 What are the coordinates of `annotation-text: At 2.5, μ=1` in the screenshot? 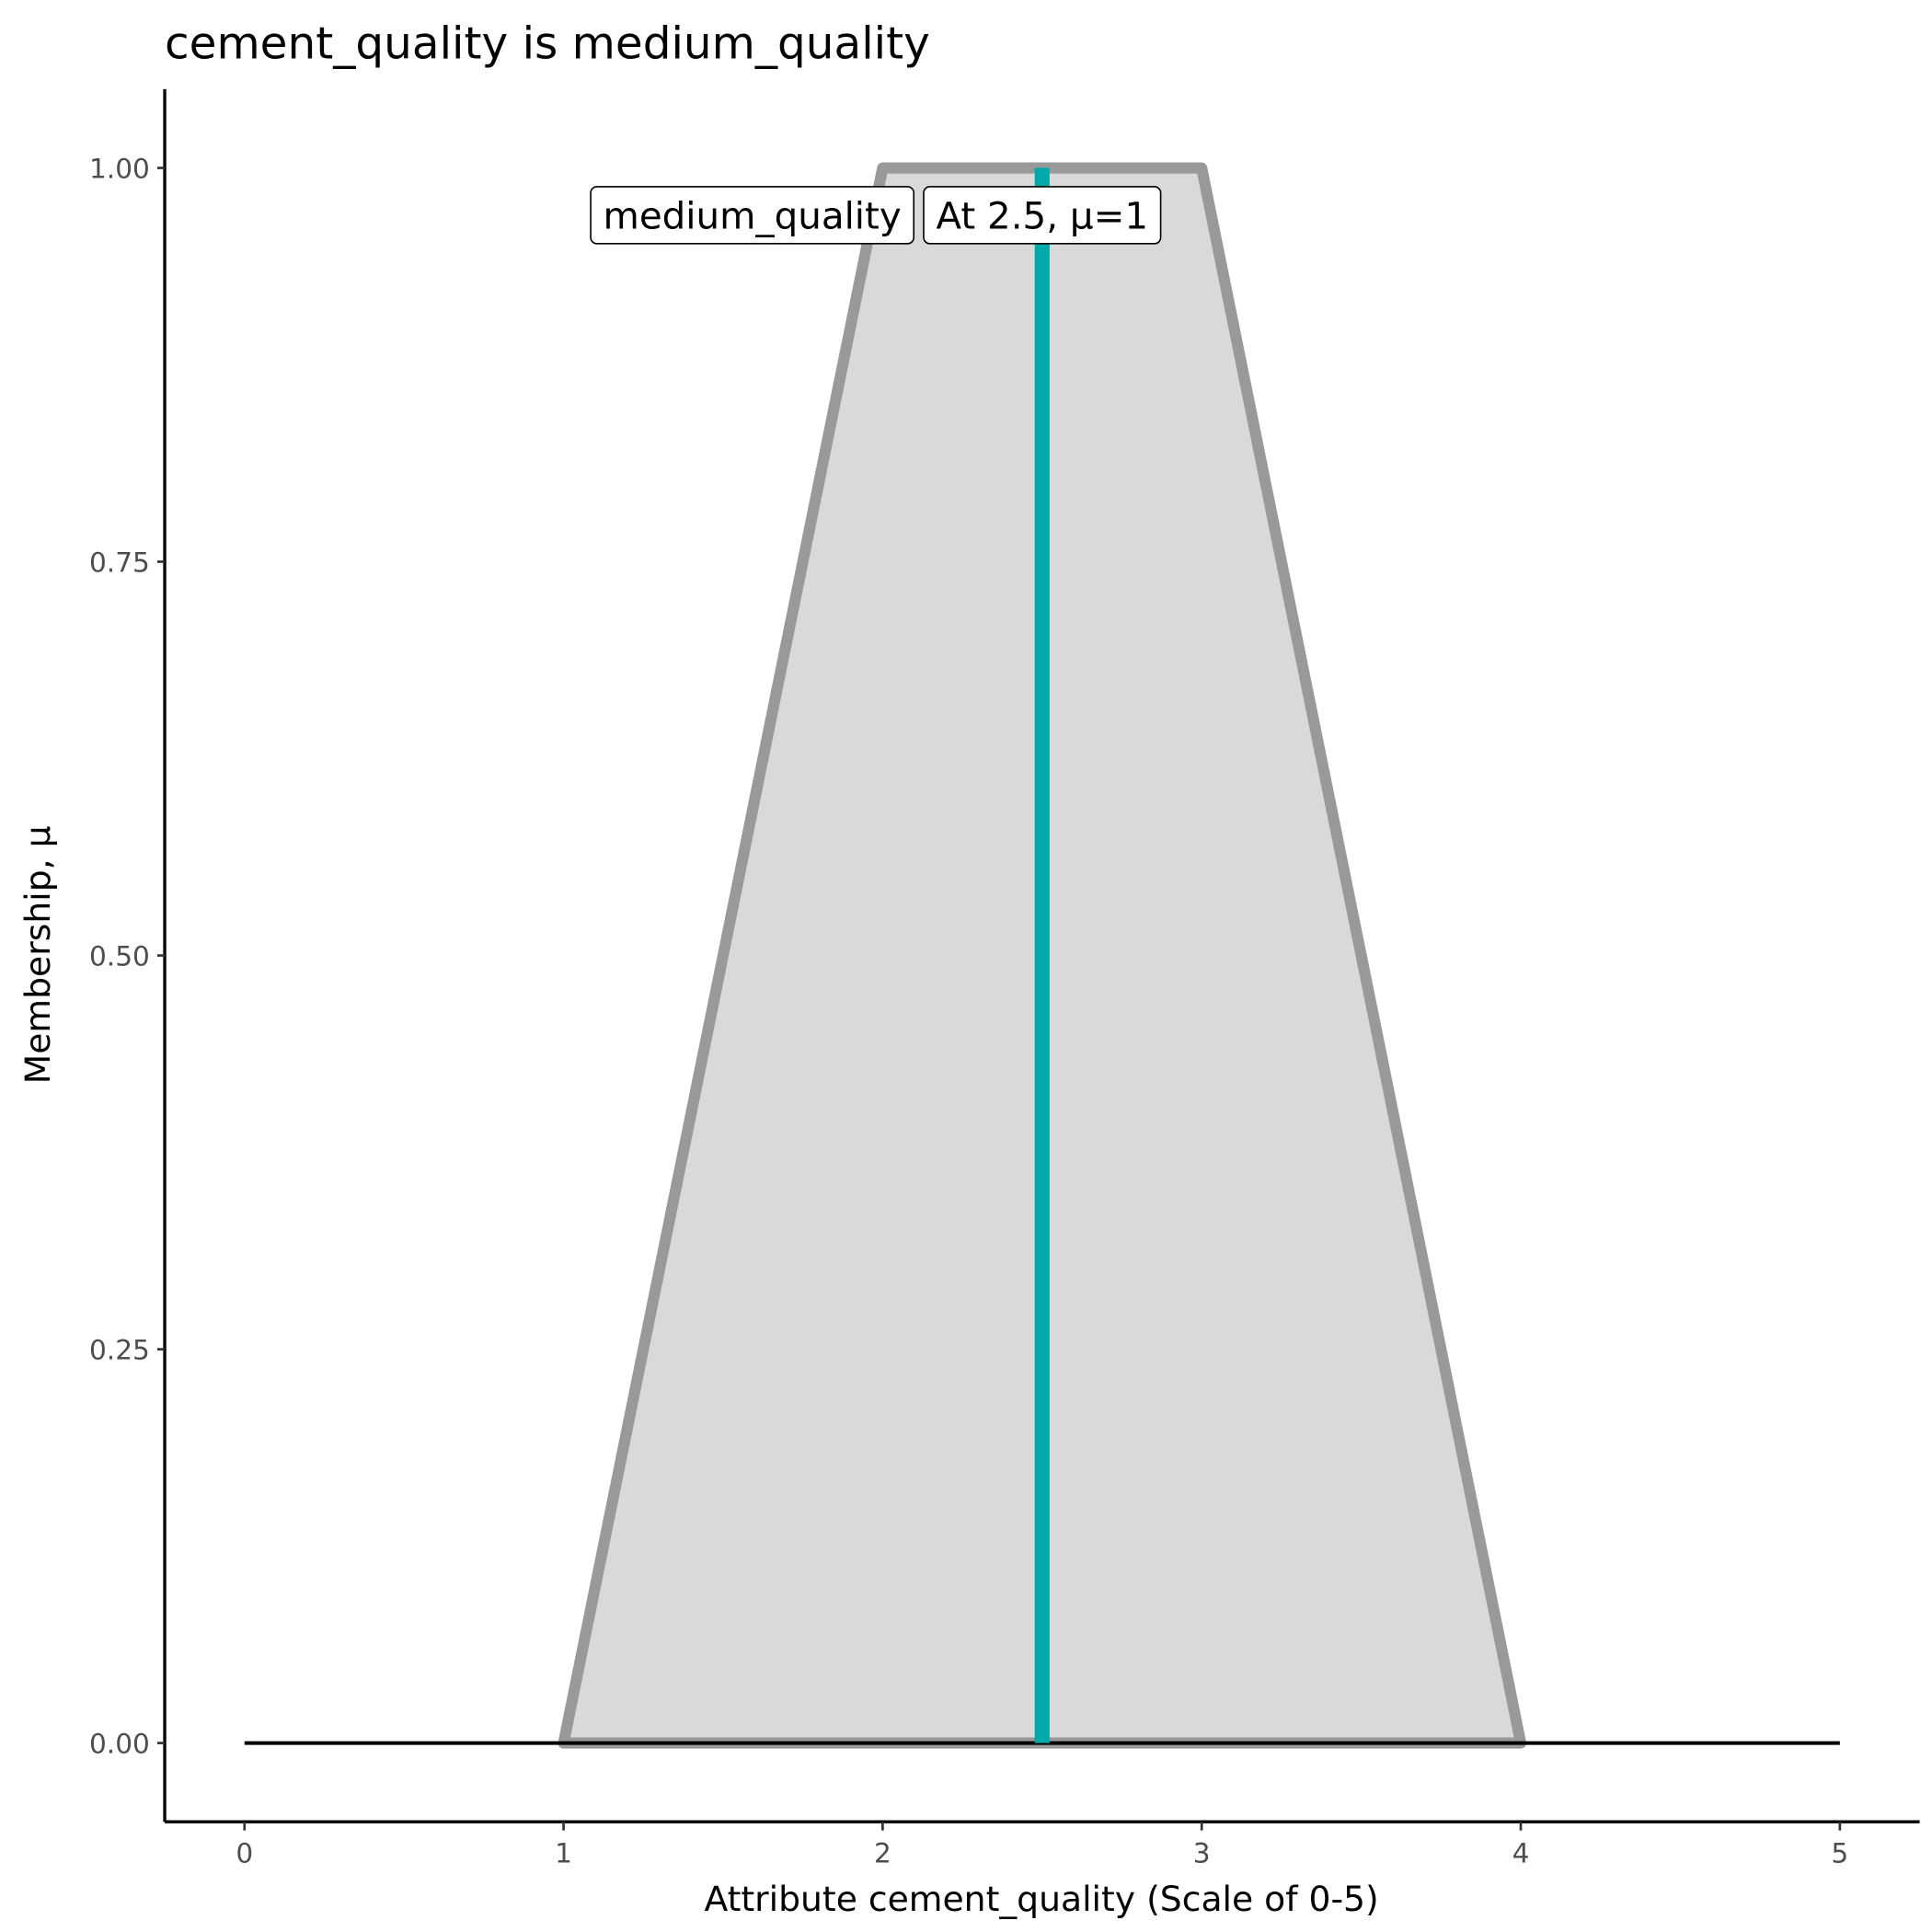 It's located at (1042, 216).